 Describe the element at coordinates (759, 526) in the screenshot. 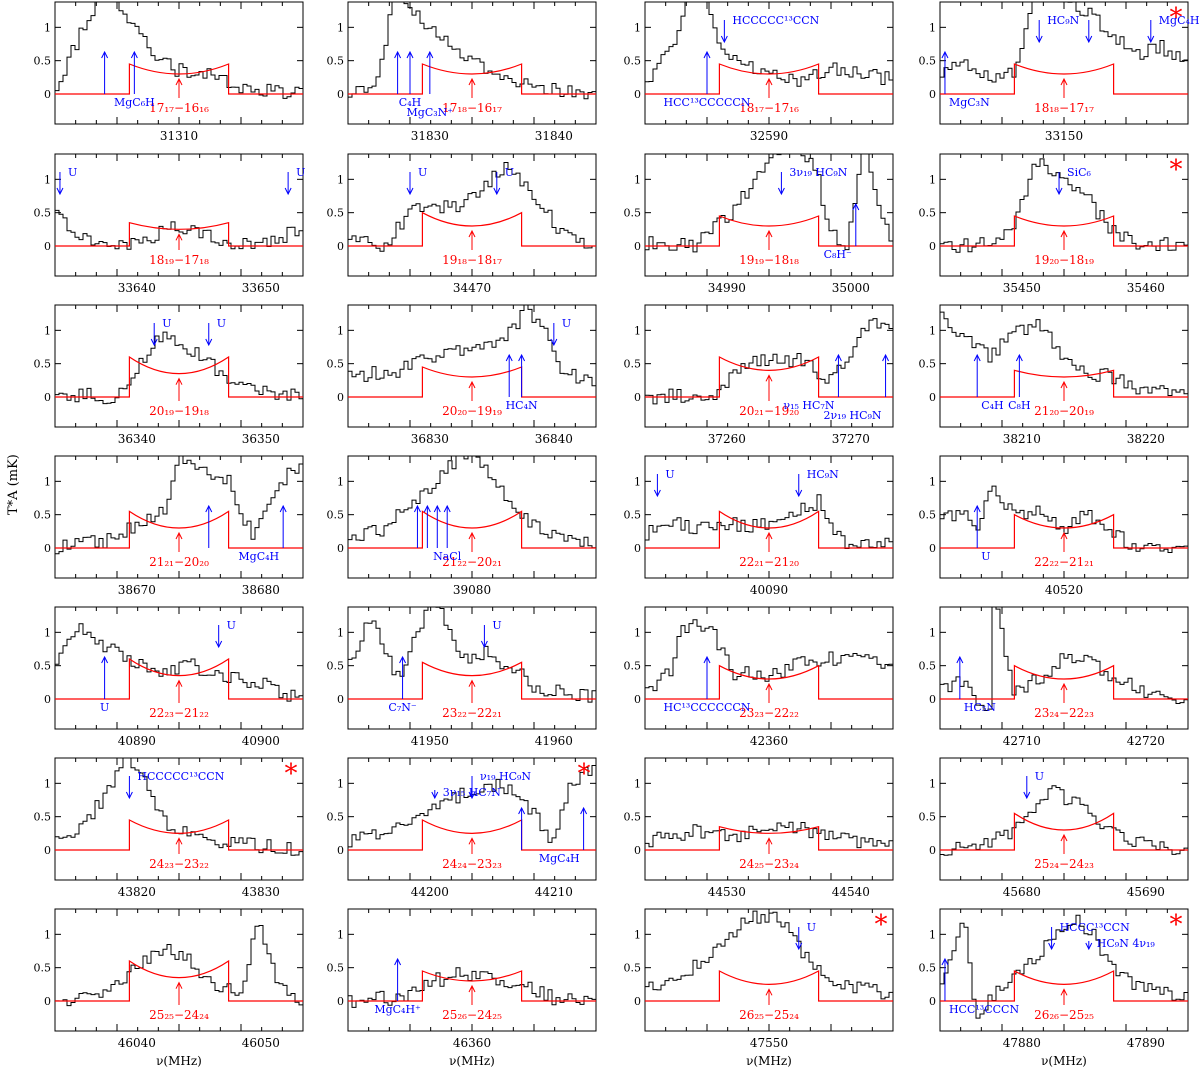

I see `panel-15: 0 0.5 1 40090 22₂₁−21₂₀ U HC₉N` at that location.